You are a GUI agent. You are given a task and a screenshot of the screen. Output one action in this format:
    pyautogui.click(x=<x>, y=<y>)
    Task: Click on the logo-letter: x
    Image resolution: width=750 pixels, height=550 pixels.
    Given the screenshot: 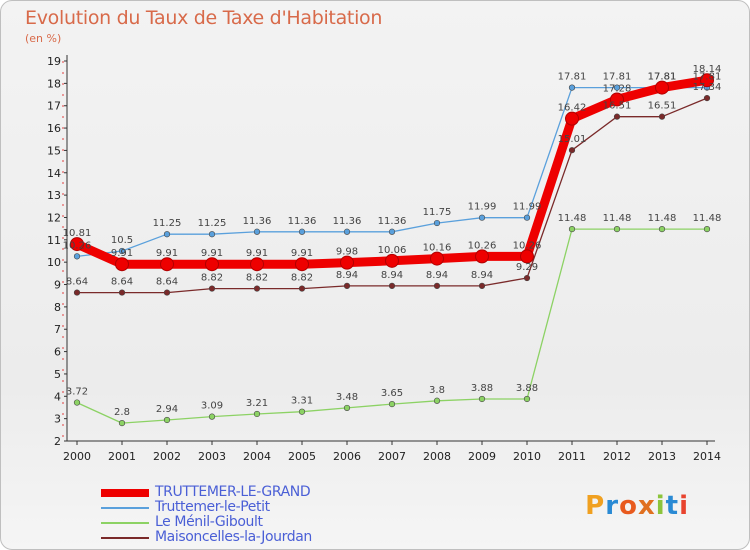 What is the action you would take?
    pyautogui.click(x=646, y=506)
    